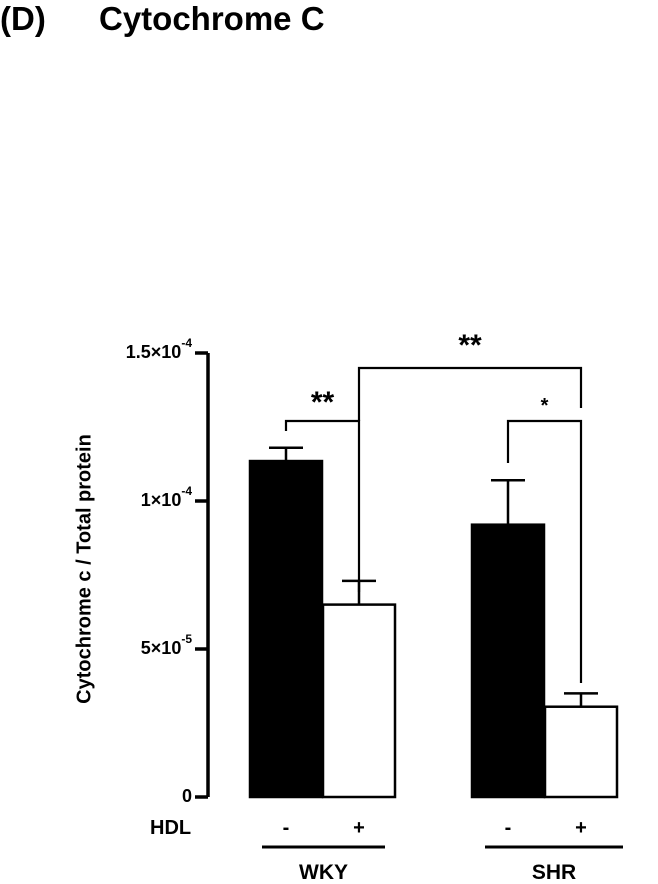  What do you see at coordinates (23, 18) in the screenshot?
I see `panel-label: (D)` at bounding box center [23, 18].